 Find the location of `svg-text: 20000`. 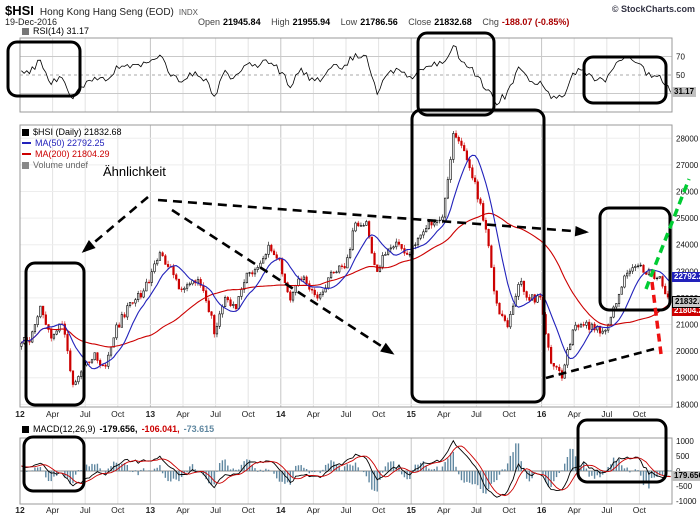

svg-text: 20000 is located at coordinates (687, 351).